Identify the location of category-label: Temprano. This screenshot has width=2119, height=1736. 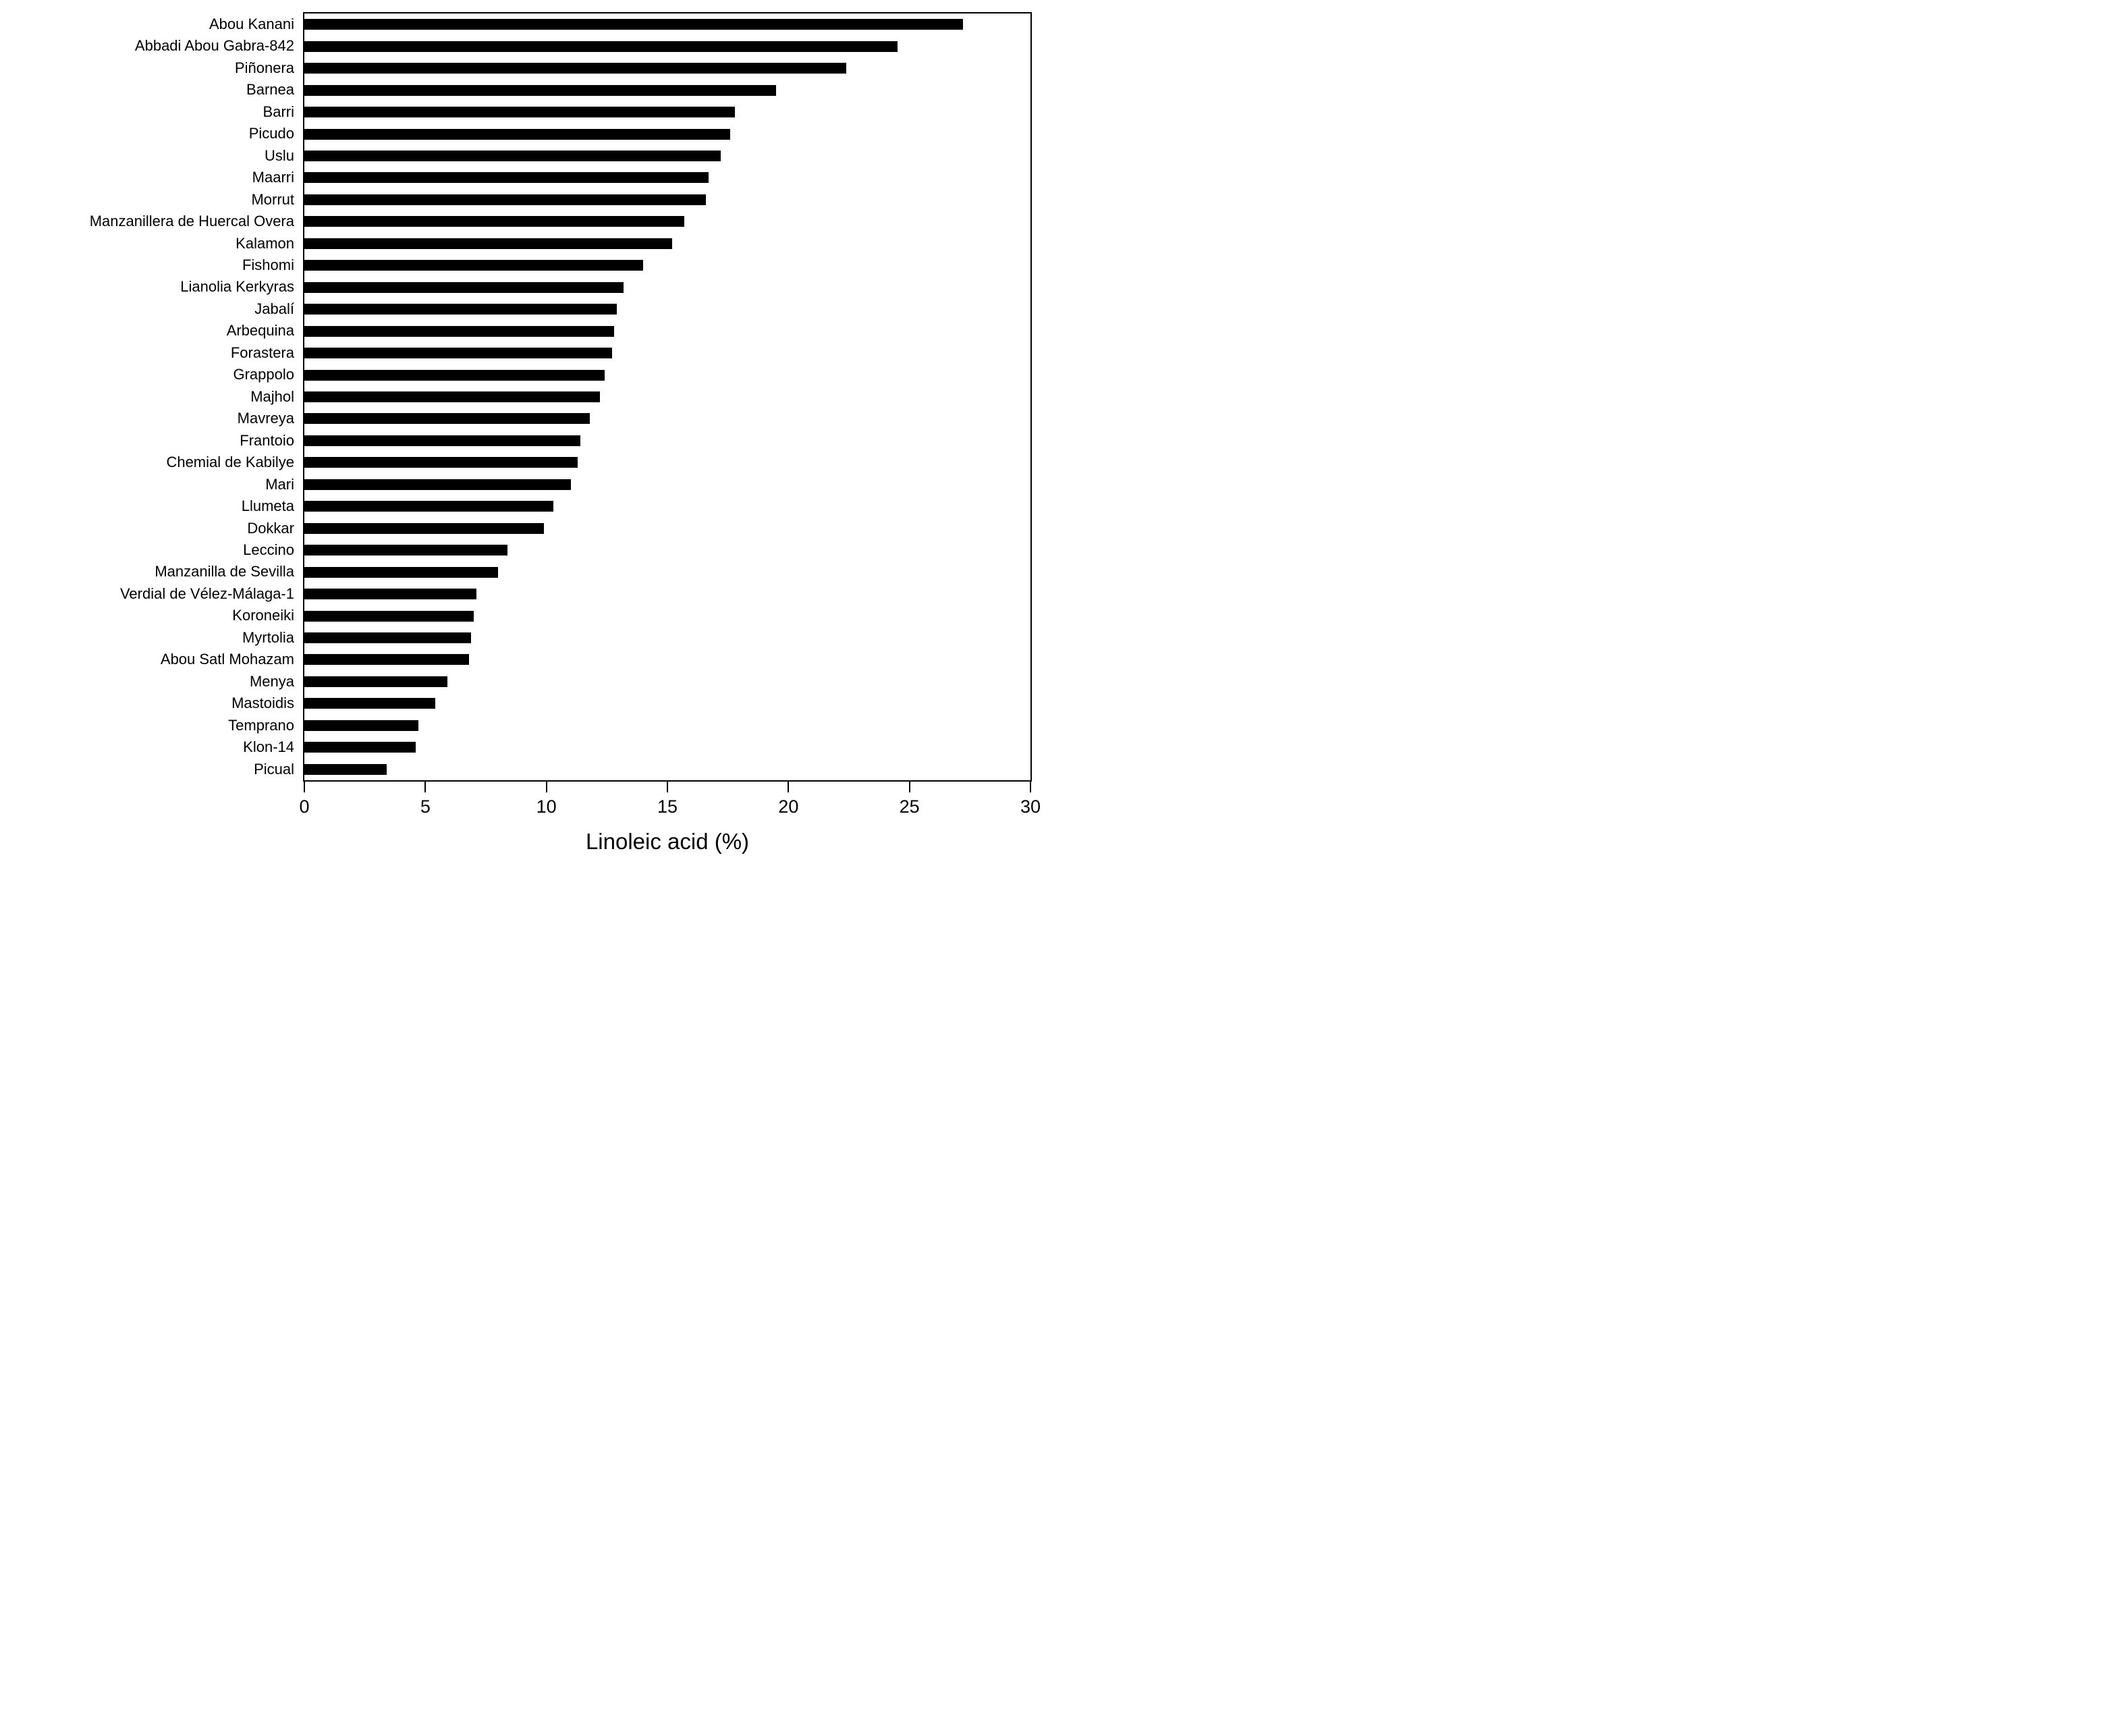
(261, 725).